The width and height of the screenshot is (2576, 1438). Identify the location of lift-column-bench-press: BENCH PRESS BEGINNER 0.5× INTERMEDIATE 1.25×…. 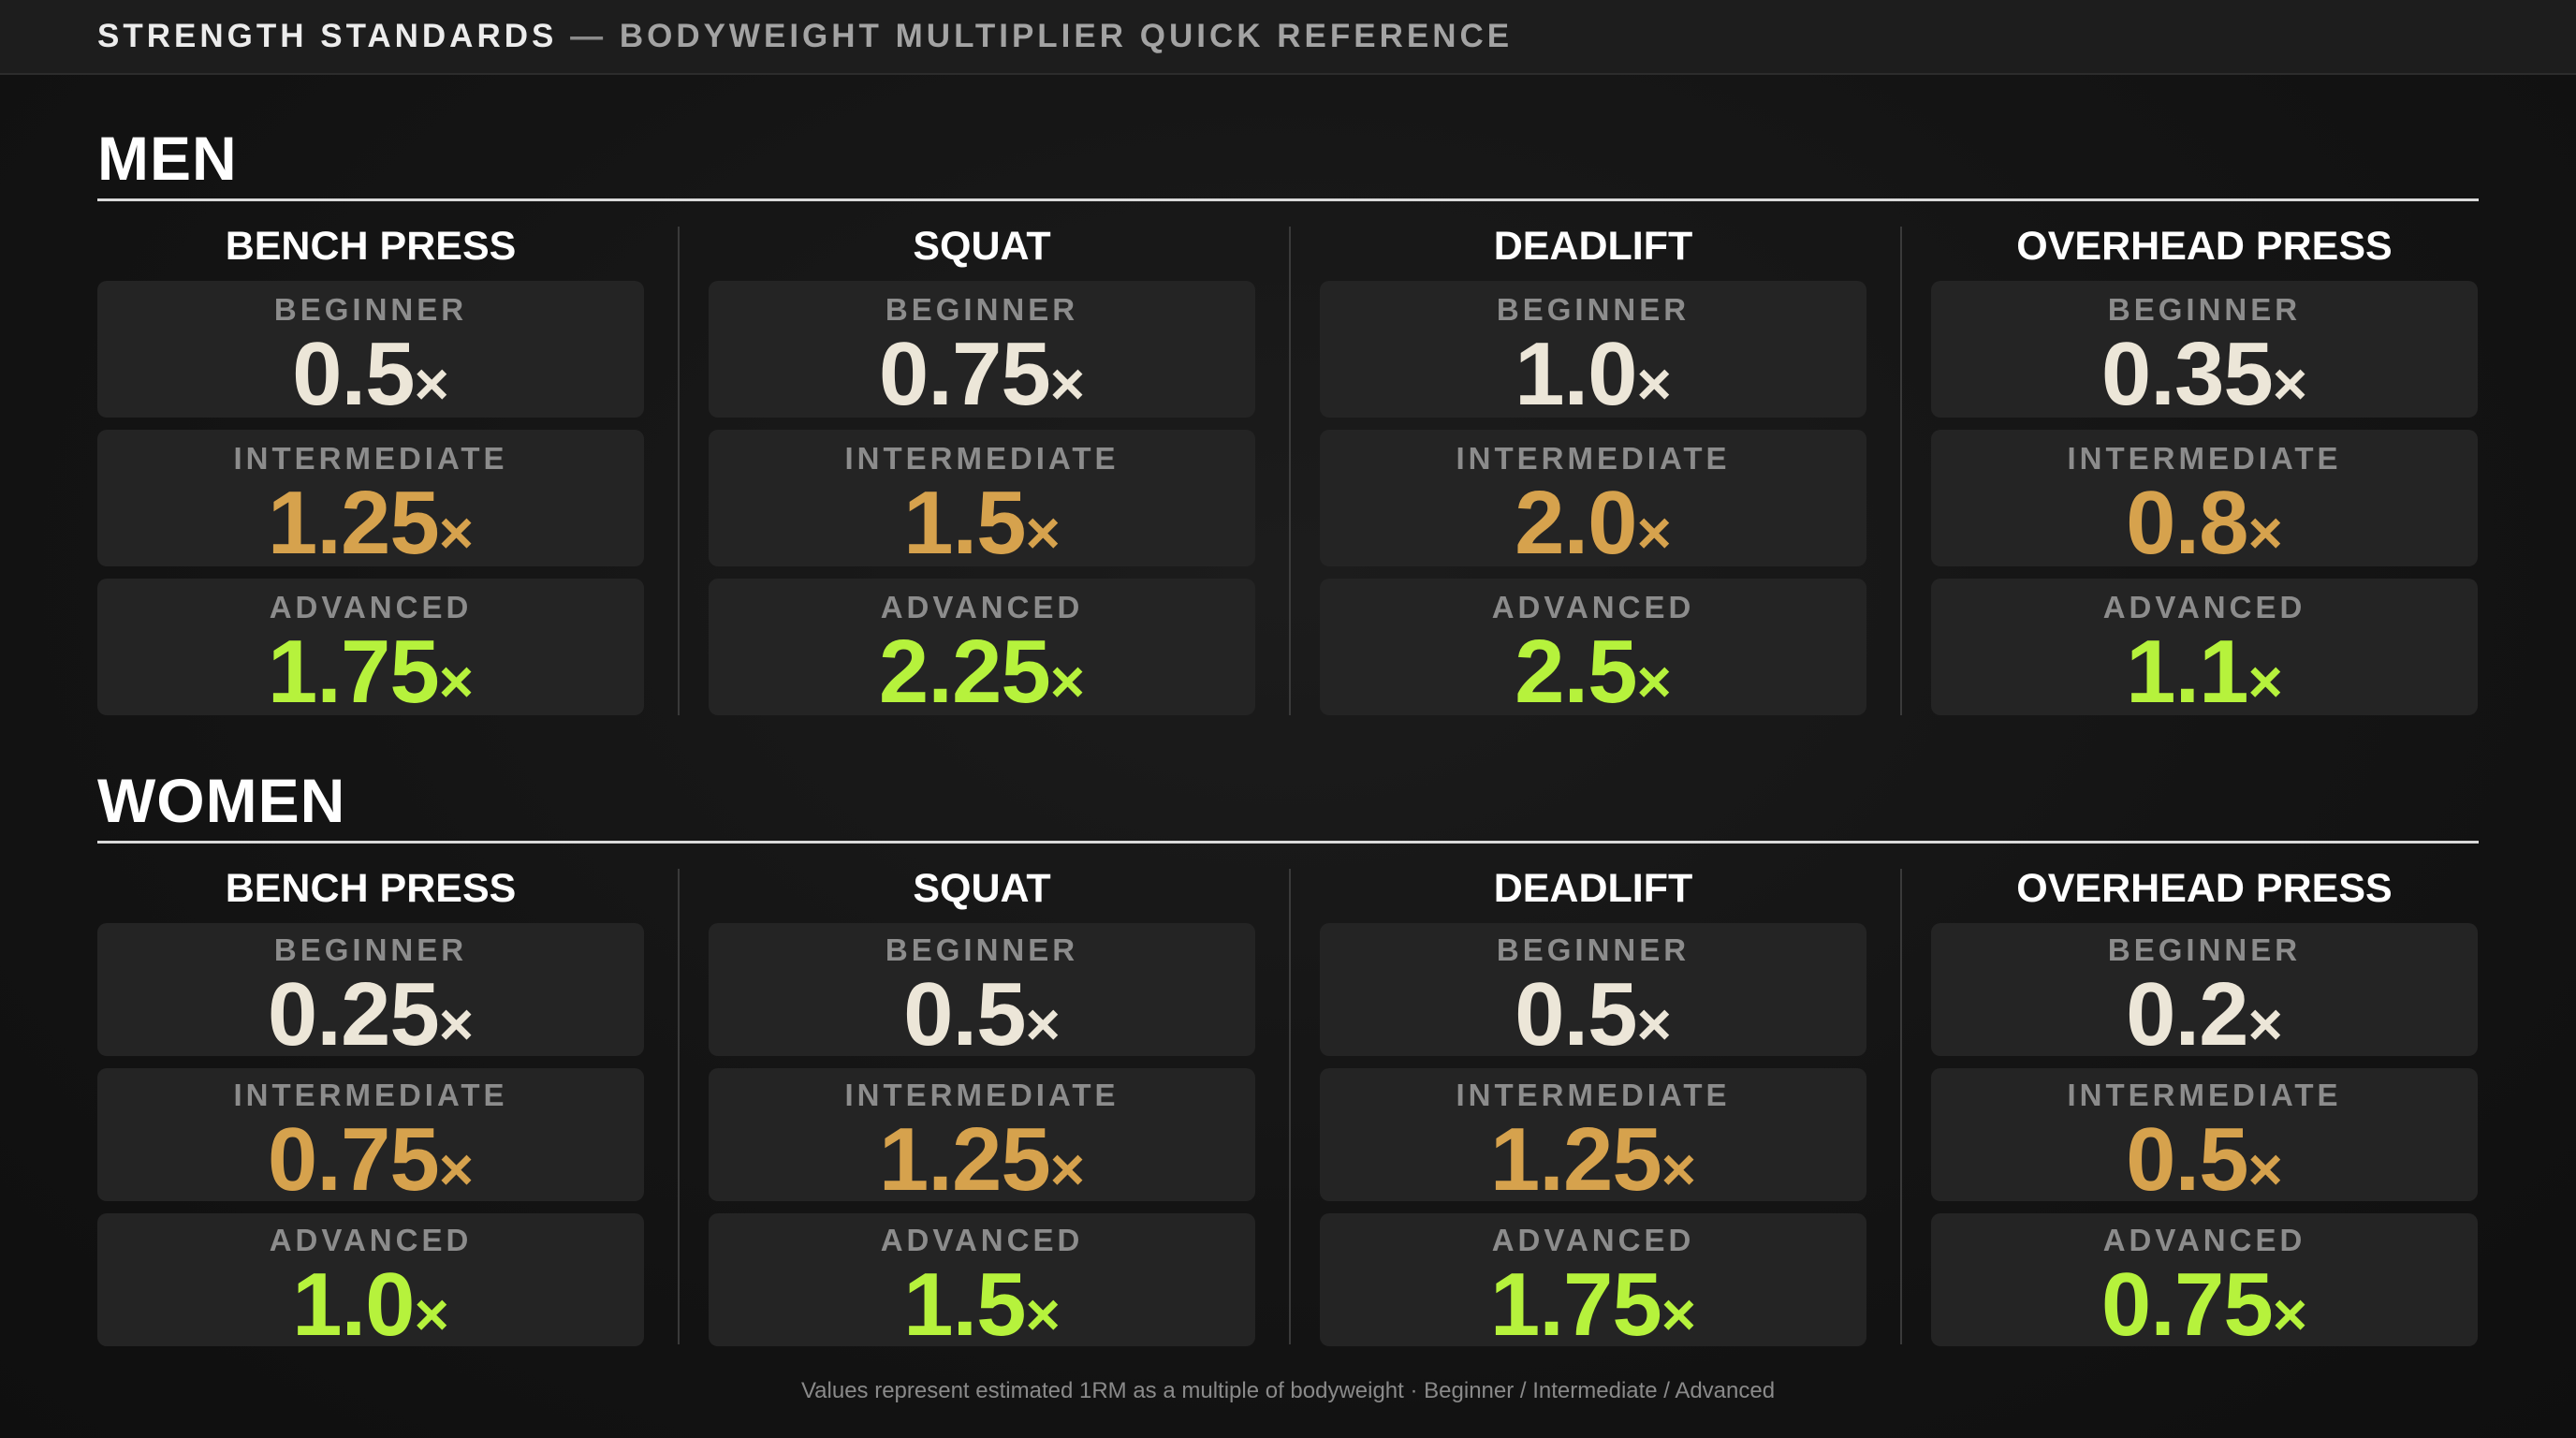
(371, 455).